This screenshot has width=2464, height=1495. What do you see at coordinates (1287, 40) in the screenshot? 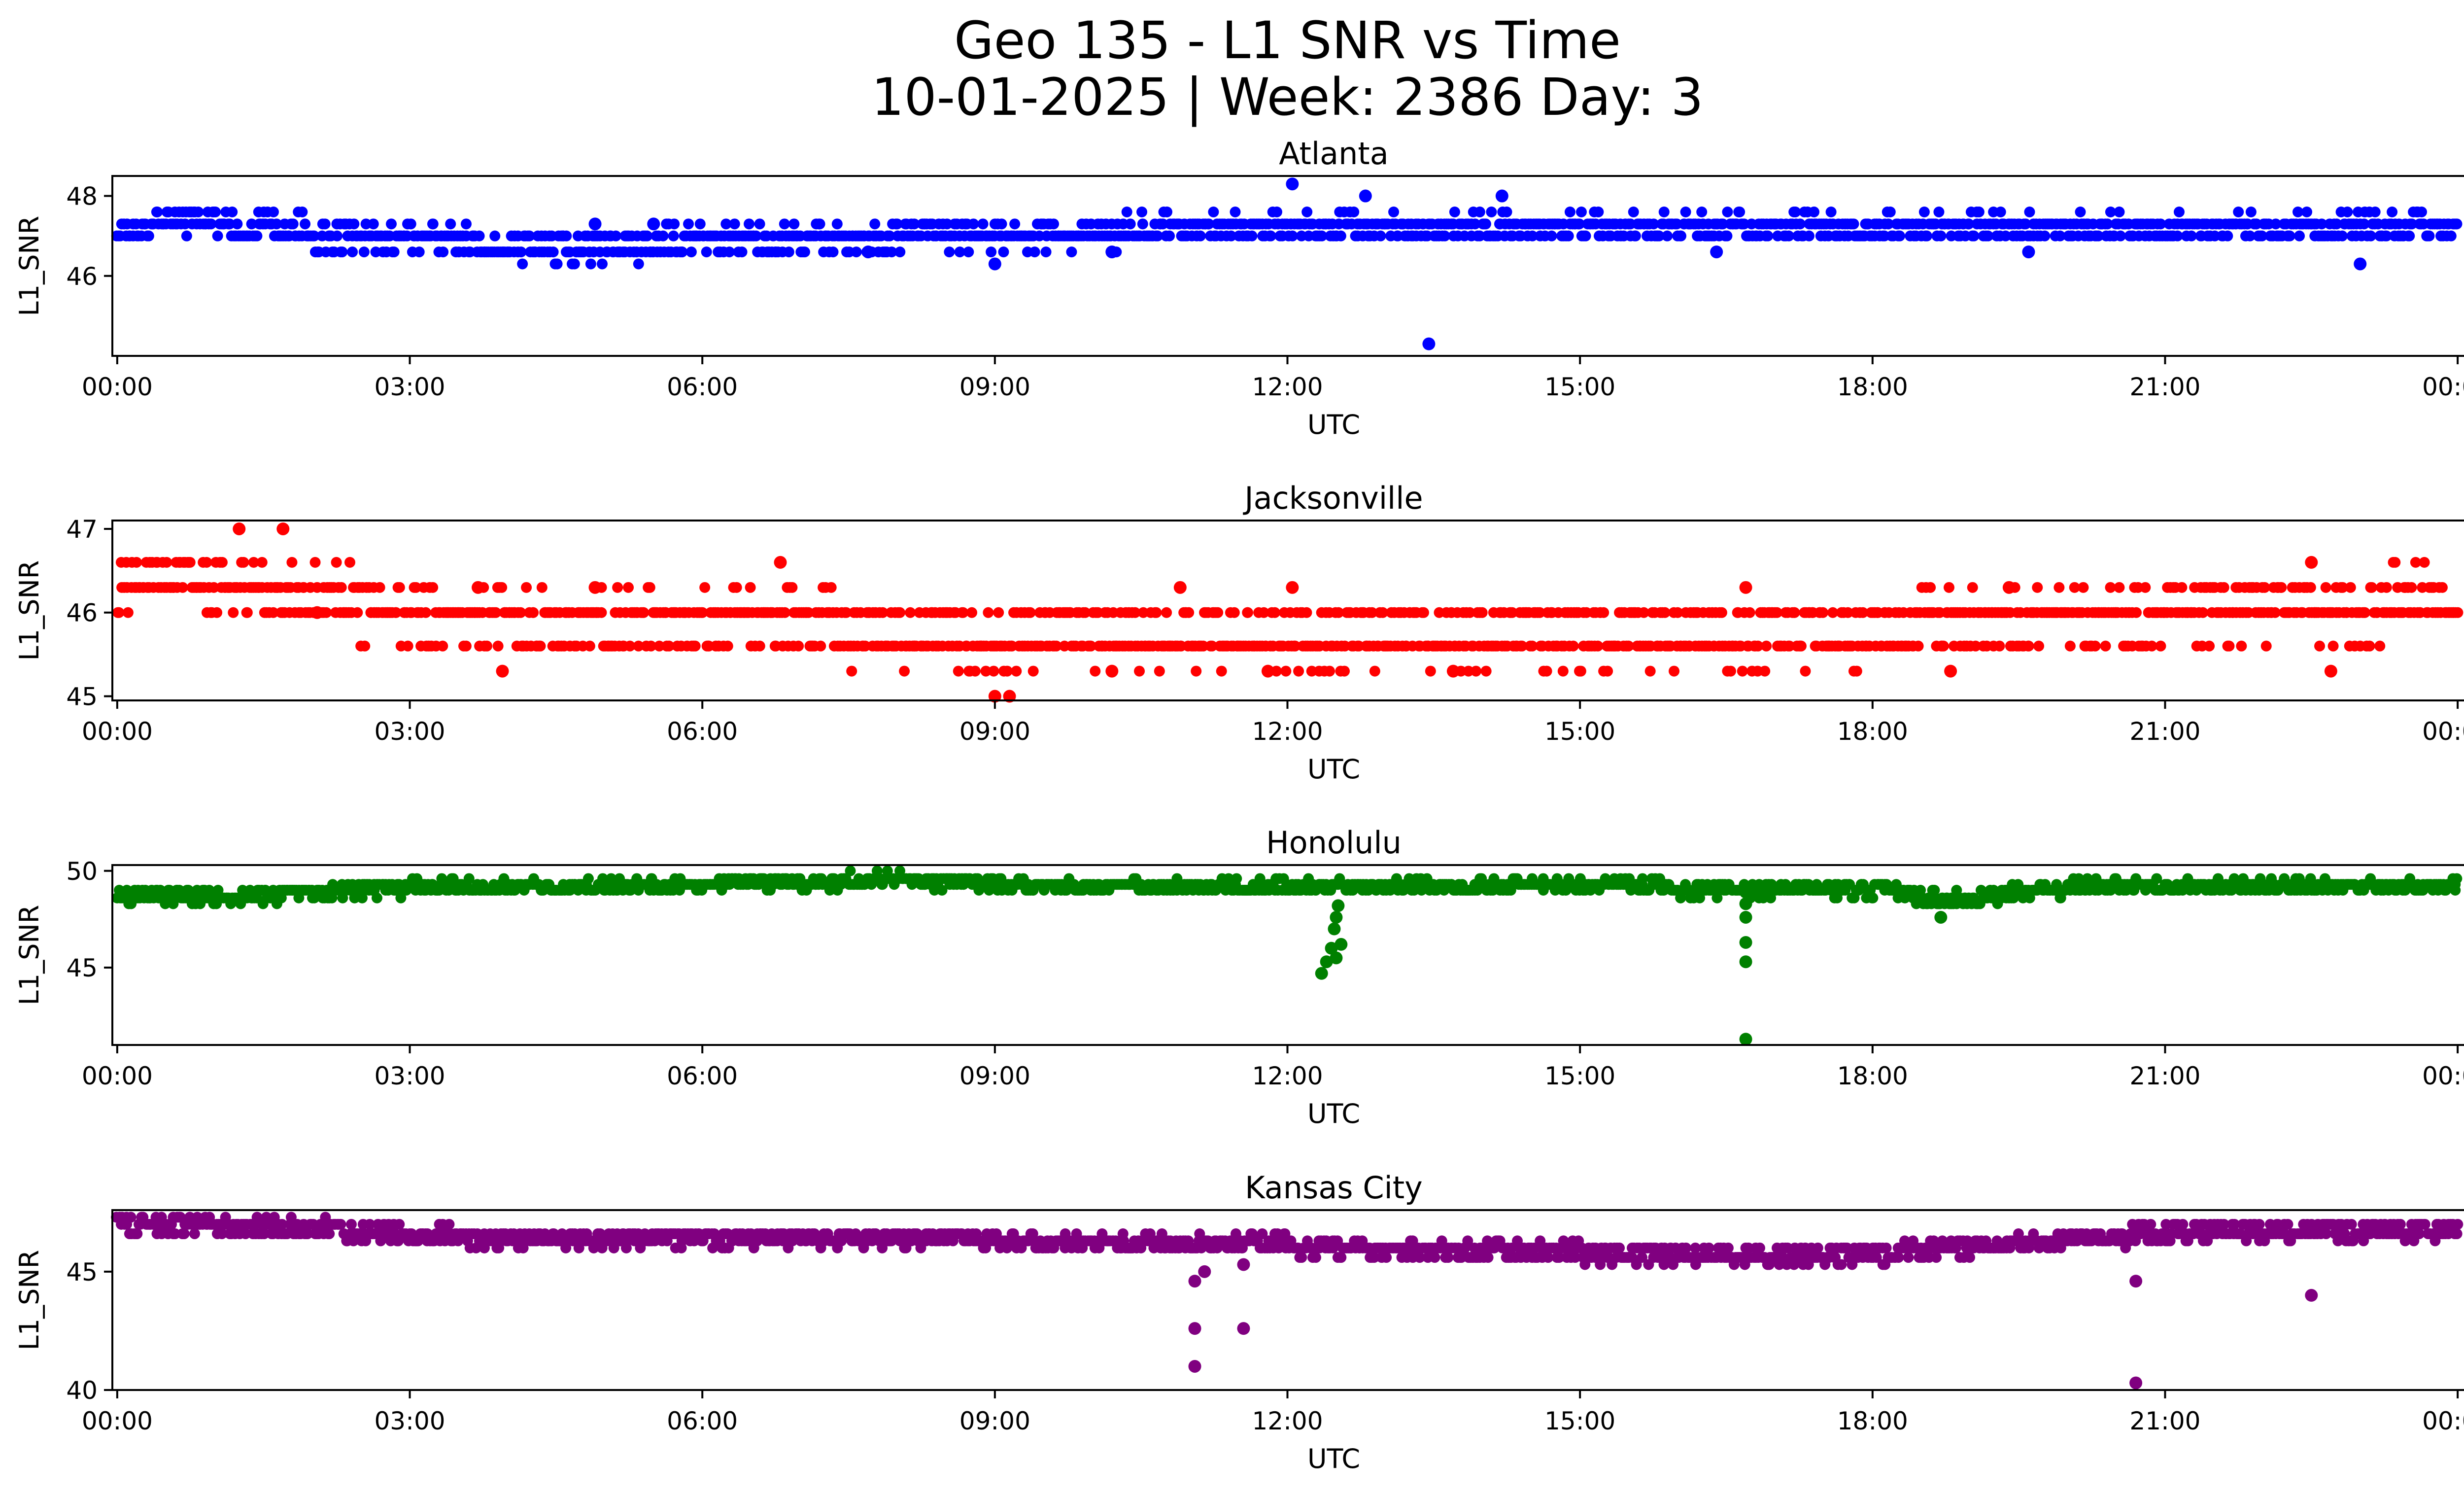
I see `figure-title-line-1: Geo 135 - L1 SNR vs Time` at bounding box center [1287, 40].